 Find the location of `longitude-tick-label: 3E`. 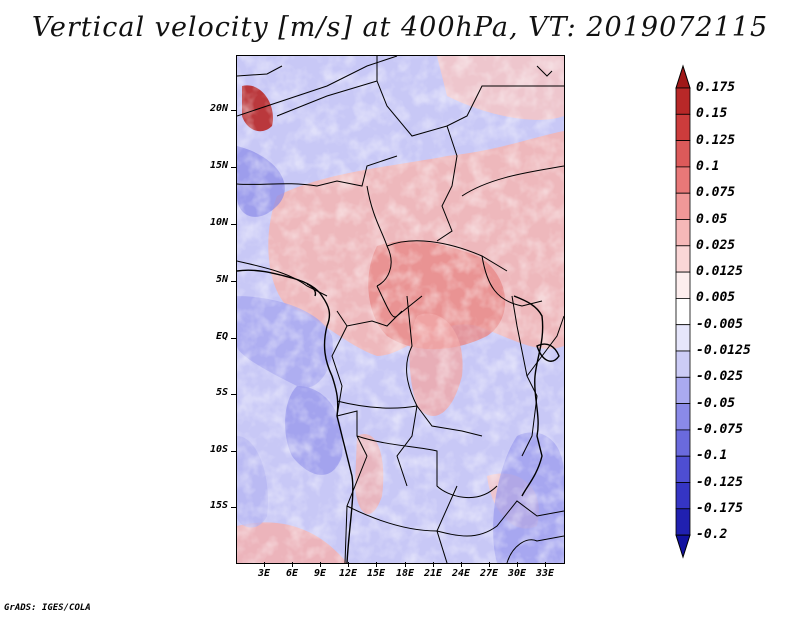

longitude-tick-label: 3E is located at coordinates (264, 573).